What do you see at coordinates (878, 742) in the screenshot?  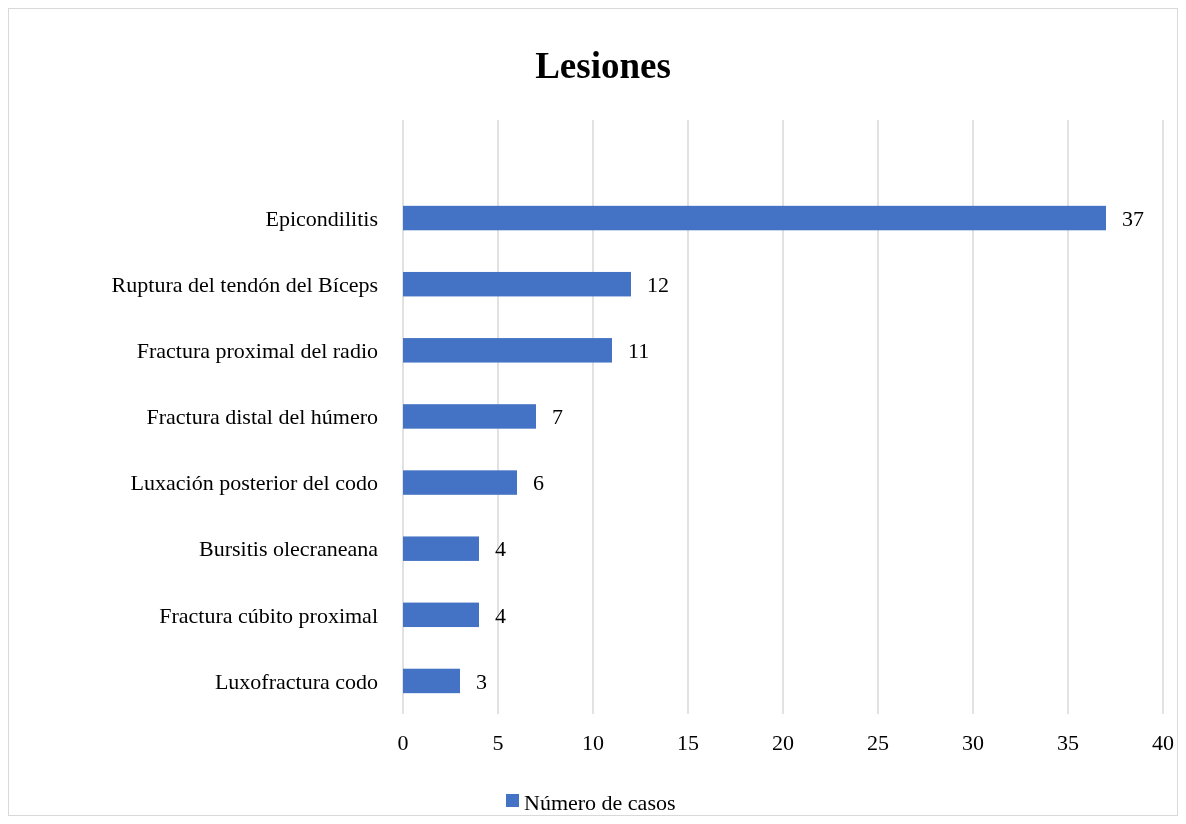 I see `x-tick-label: 25` at bounding box center [878, 742].